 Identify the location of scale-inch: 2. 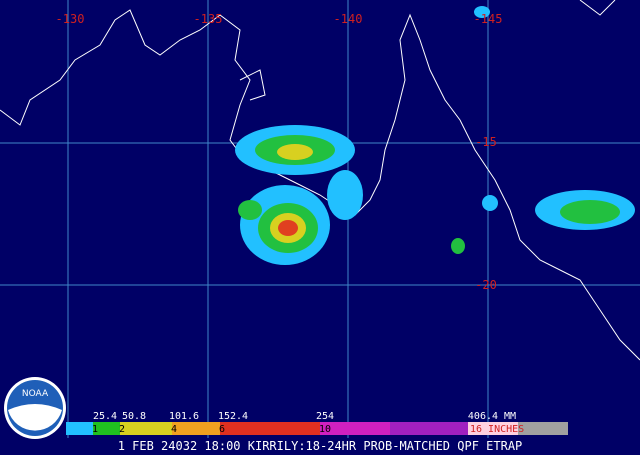
(122, 429).